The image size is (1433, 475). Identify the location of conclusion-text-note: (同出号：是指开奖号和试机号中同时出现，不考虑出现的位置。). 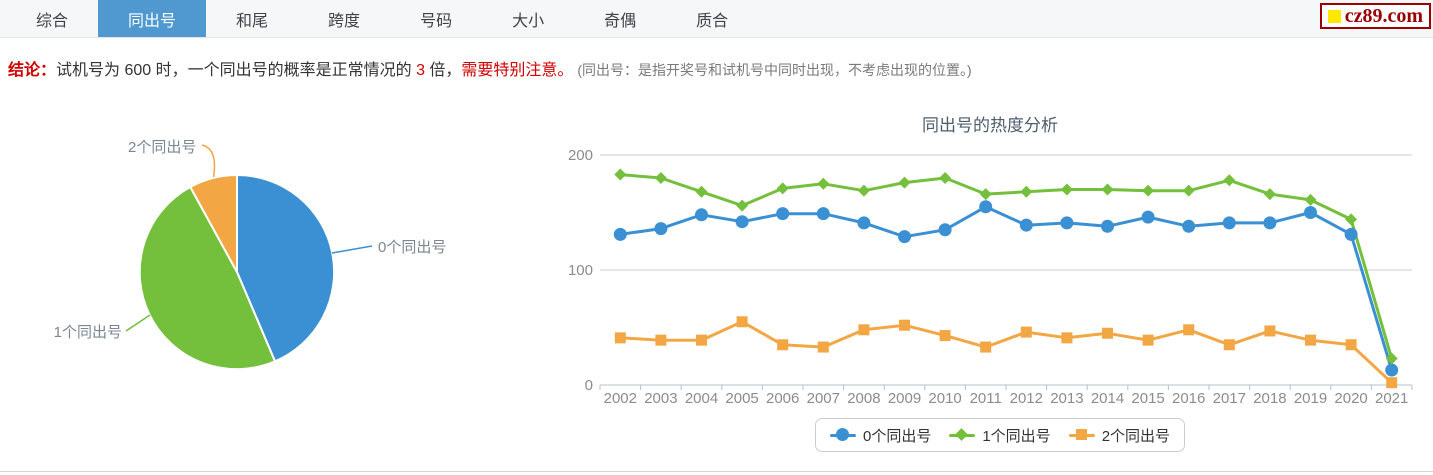
(772, 70).